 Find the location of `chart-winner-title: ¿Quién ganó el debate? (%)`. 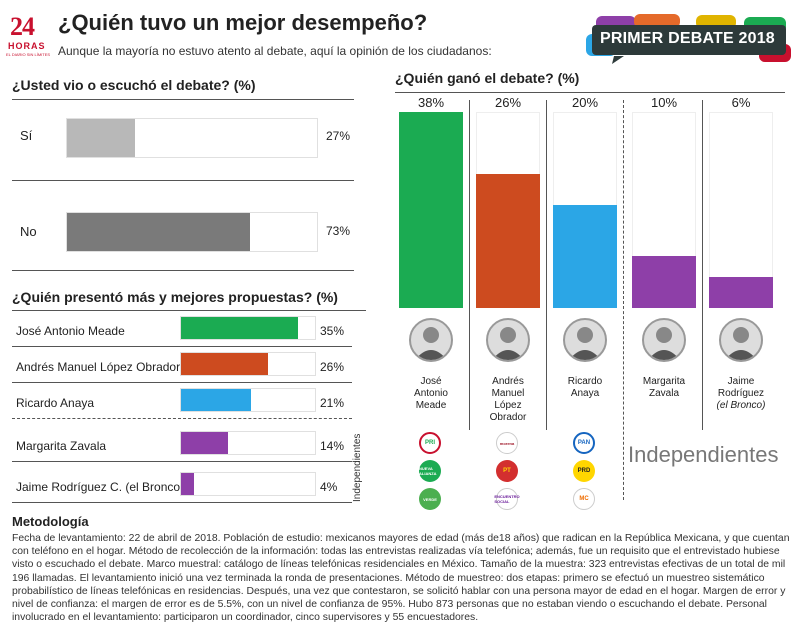

chart-winner-title: ¿Quién ganó el debate? (%) is located at coordinates (487, 78).